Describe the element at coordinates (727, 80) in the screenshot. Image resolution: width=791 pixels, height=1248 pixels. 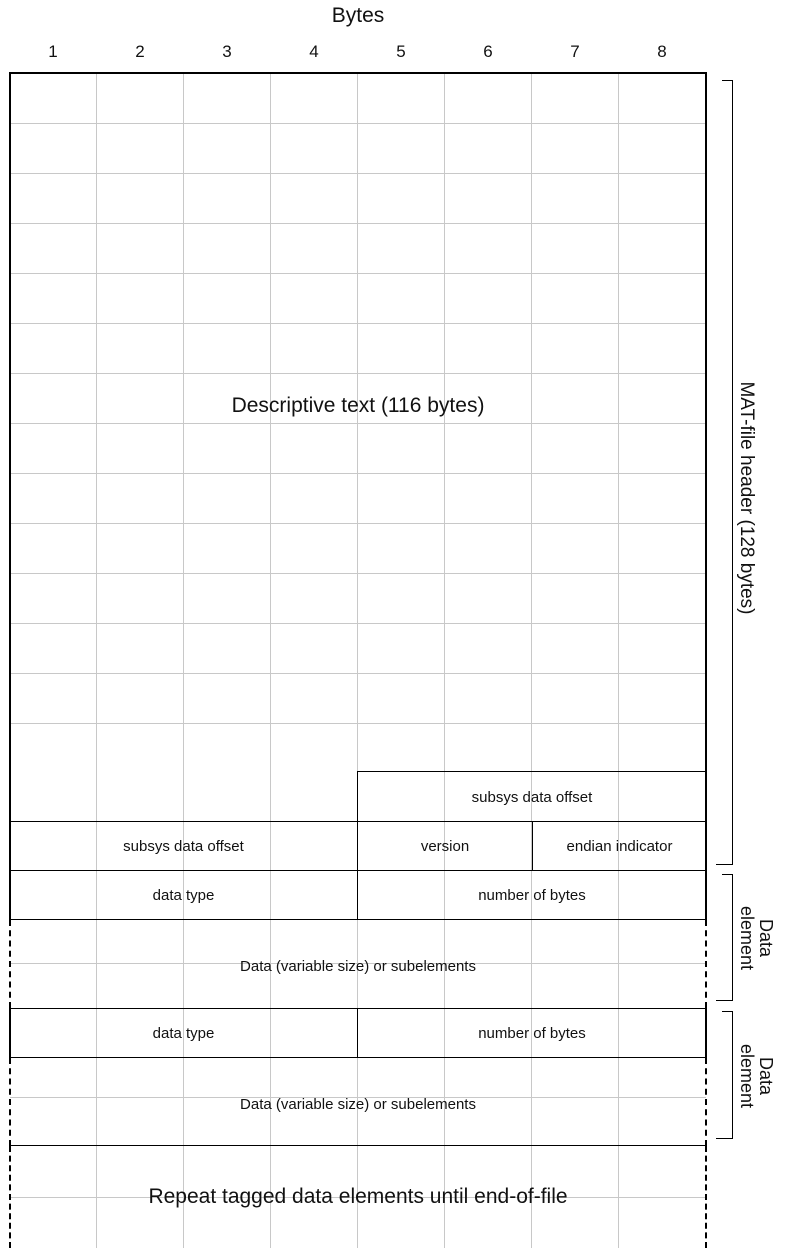
I see `header-bracket-top` at that location.